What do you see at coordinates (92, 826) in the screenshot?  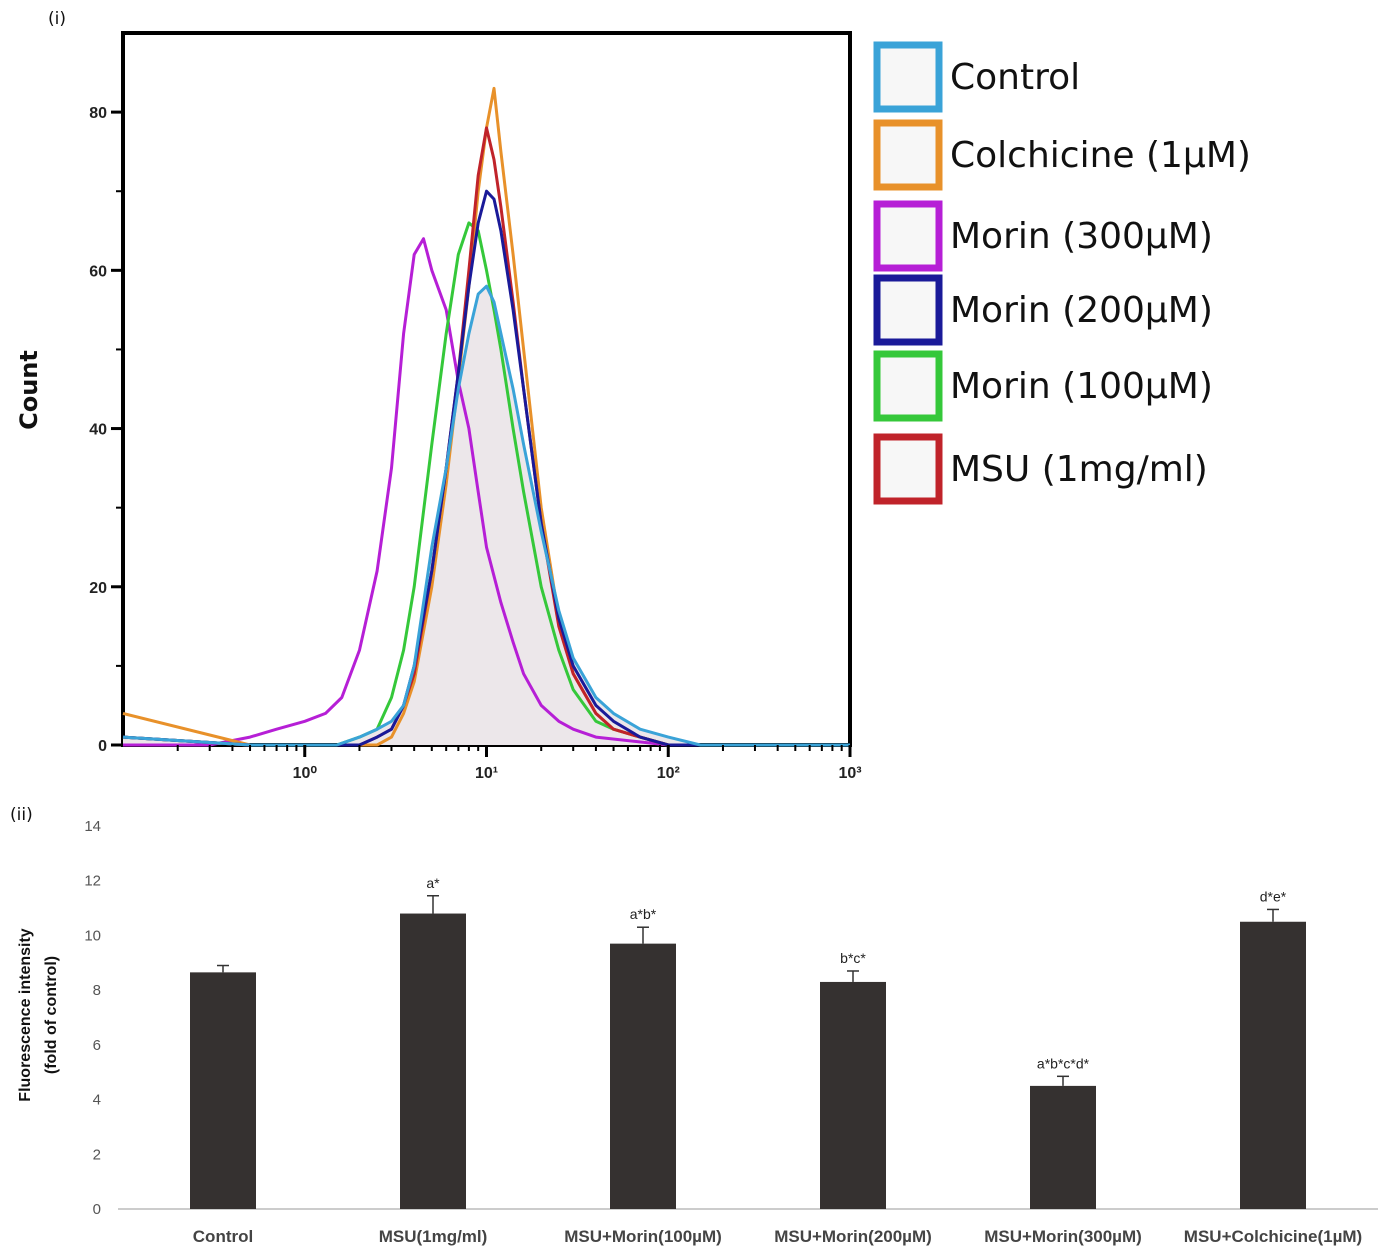 I see `bar-y-tick-label: 14` at bounding box center [92, 826].